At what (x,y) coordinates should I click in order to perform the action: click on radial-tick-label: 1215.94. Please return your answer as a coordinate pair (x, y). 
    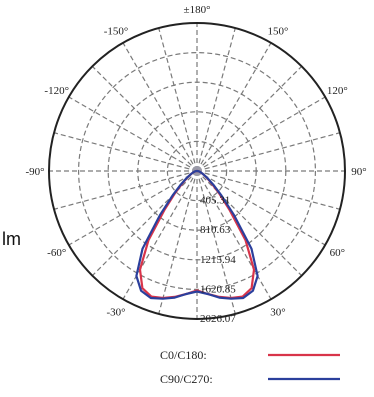
    Looking at the image, I should click on (218, 260).